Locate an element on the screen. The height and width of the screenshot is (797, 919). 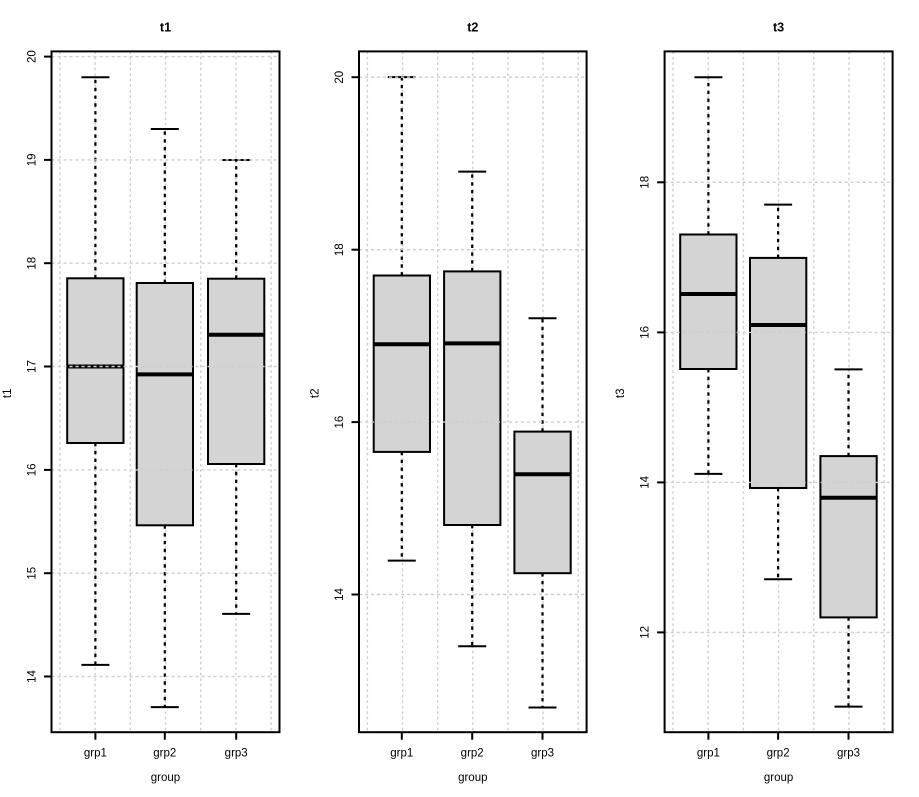
svg-text: 15 is located at coordinates (32, 573).